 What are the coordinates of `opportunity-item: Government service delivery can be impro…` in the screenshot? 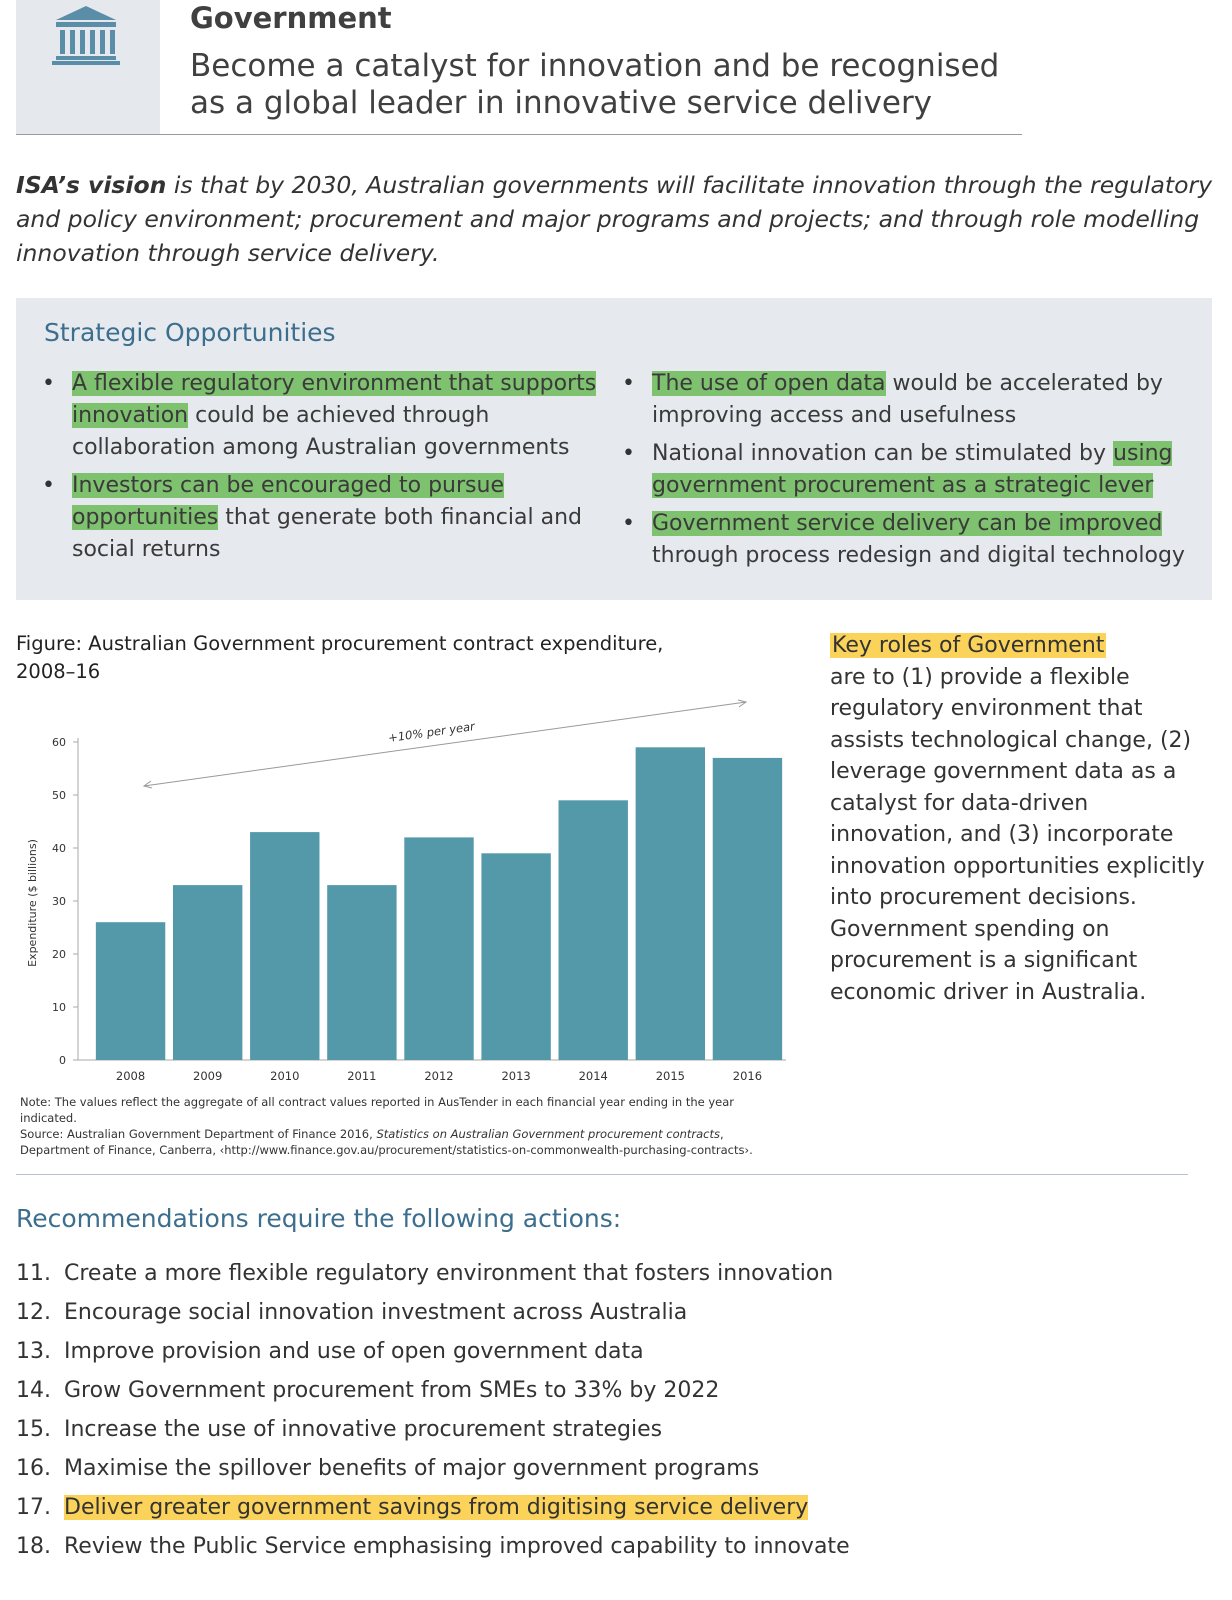 It's located at (912, 540).